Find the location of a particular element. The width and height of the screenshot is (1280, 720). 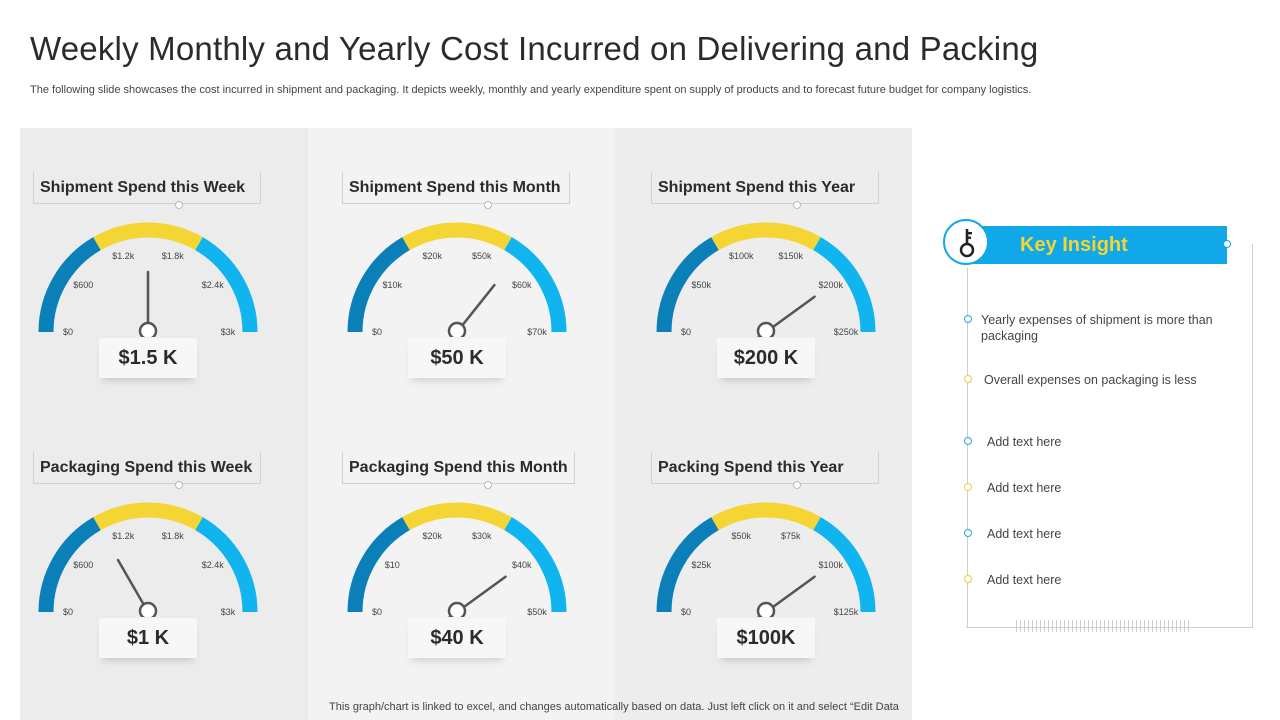

insight-title: Key Insight is located at coordinates (1074, 245).